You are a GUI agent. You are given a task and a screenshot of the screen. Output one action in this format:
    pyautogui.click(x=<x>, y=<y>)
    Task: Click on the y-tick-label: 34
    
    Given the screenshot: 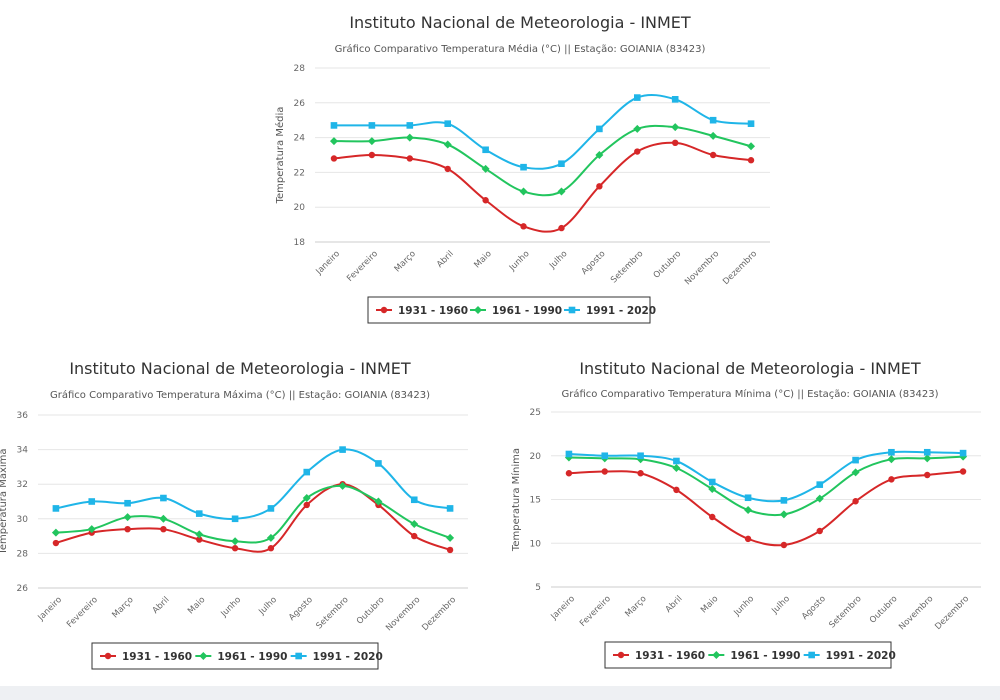 What is the action you would take?
    pyautogui.click(x=23, y=451)
    